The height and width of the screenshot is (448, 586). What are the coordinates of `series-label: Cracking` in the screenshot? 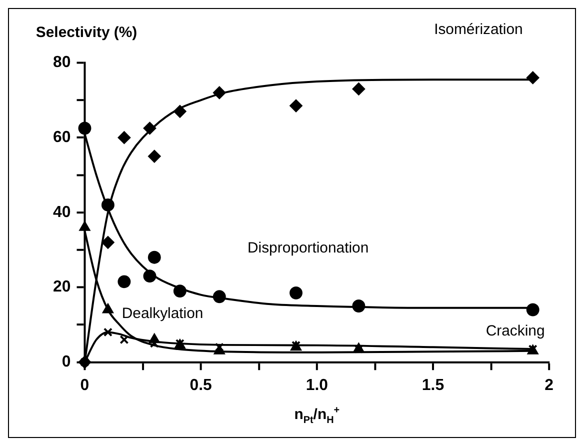 It's located at (515, 331).